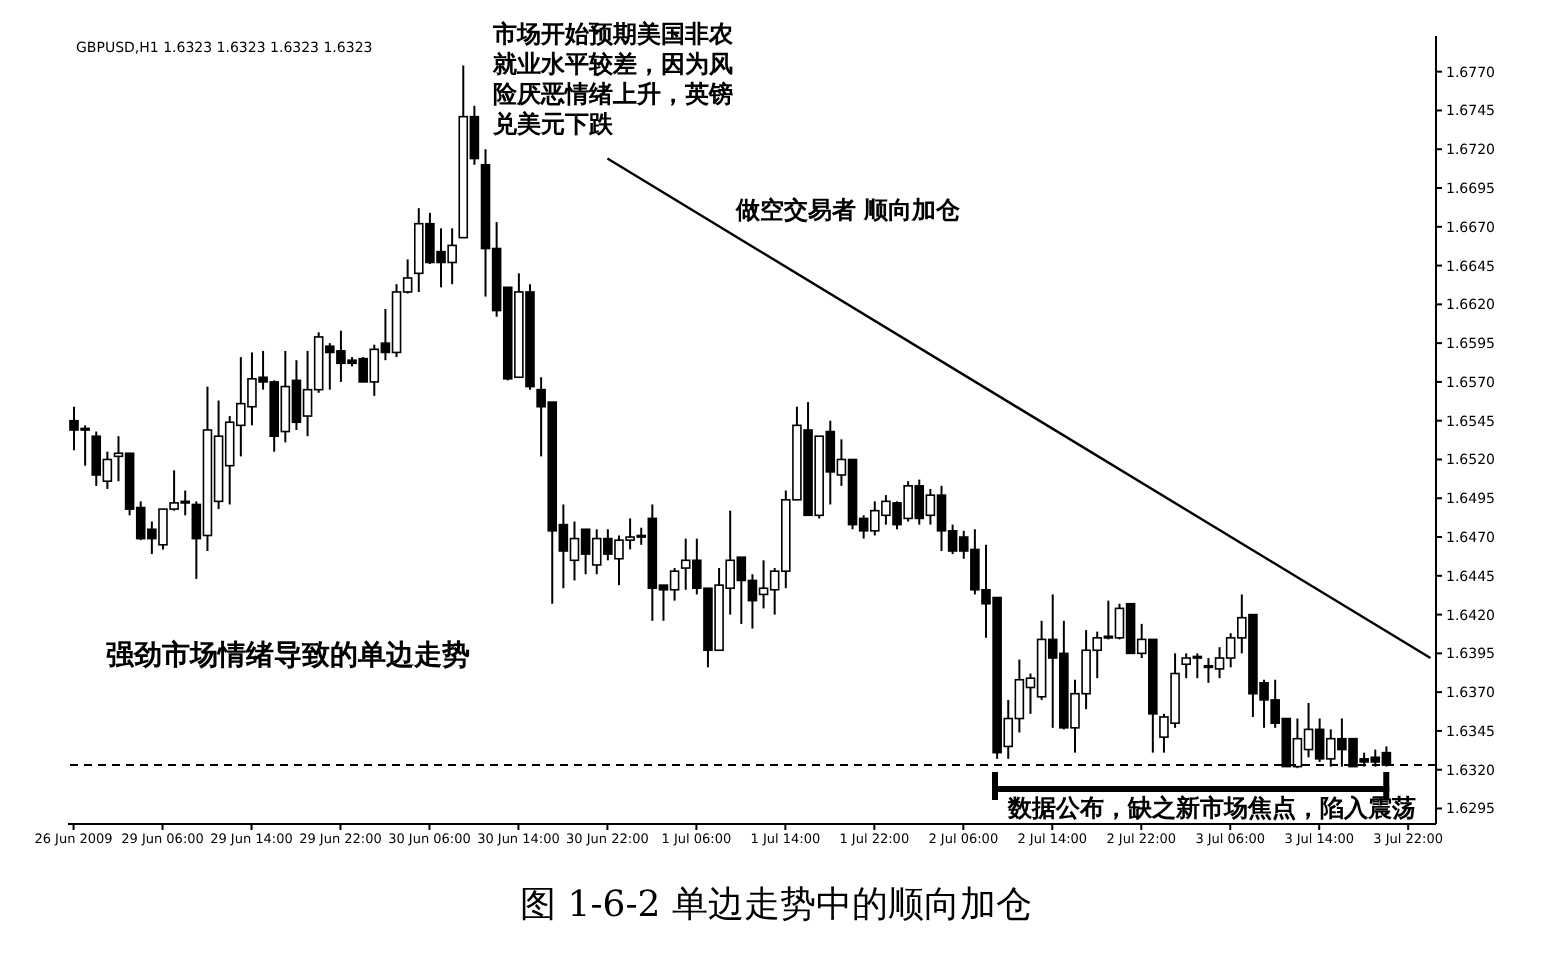 This screenshot has width=1568, height=972. I want to click on annotation: 强劲市场情绪导致的单边走势, so click(288, 656).